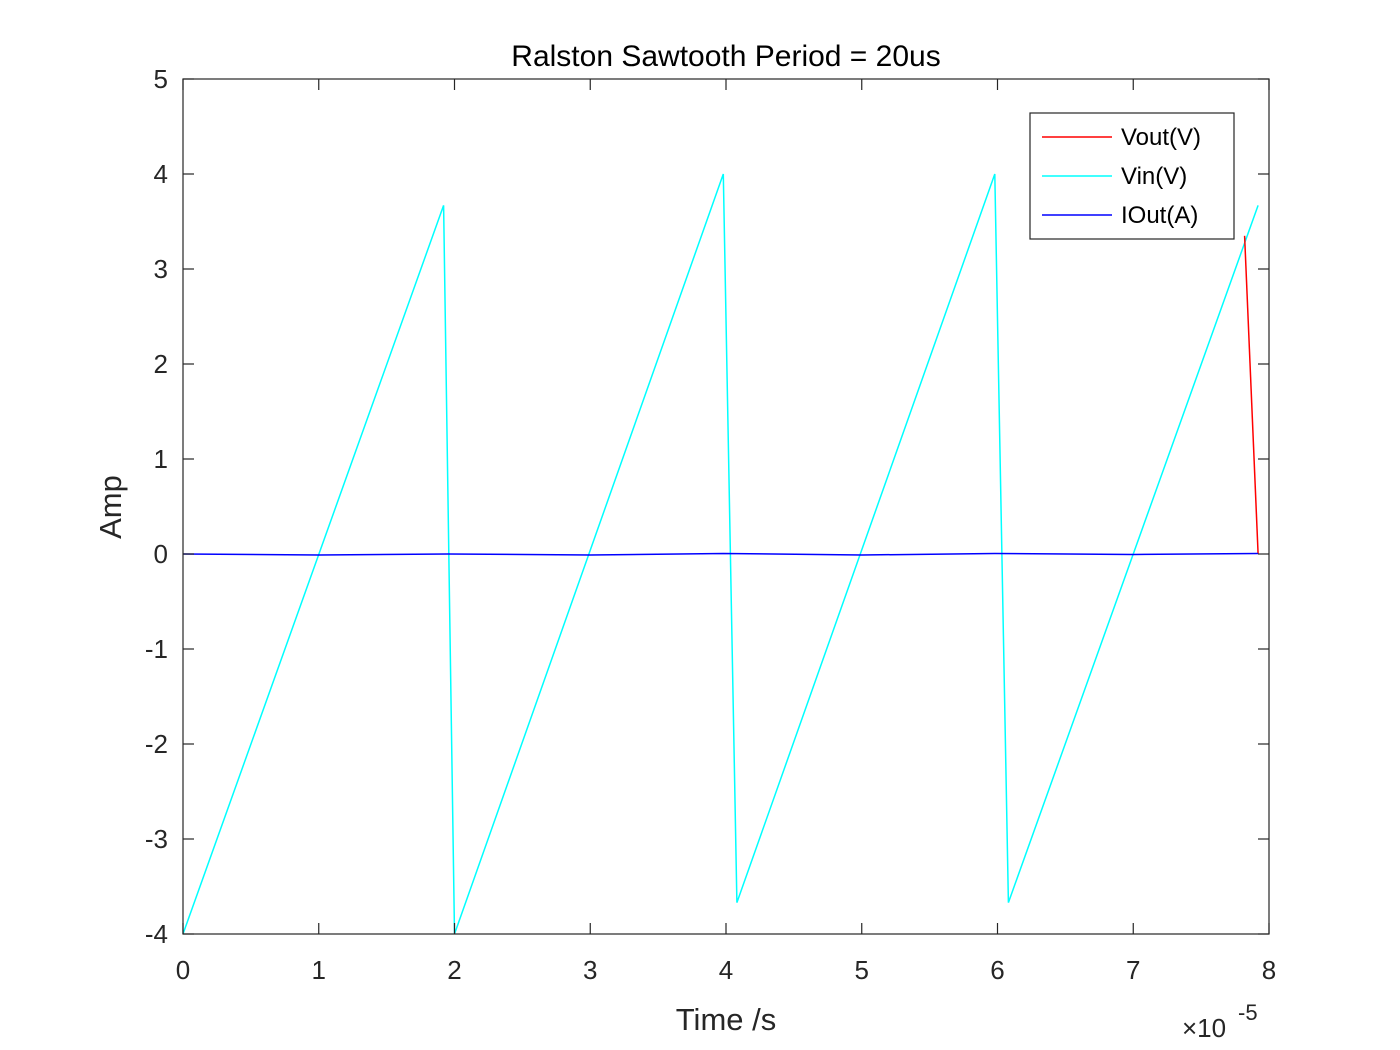  Describe the element at coordinates (997, 970) in the screenshot. I see `x-tick-label: 6` at that location.